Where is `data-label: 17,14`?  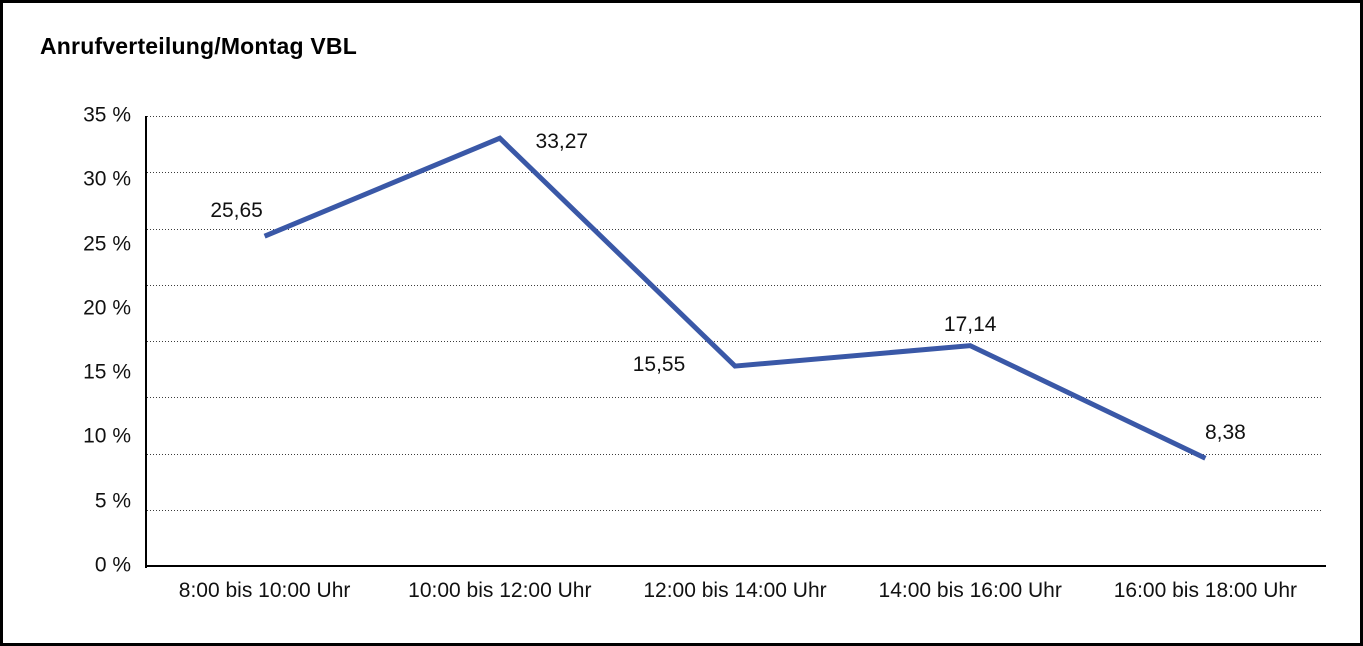 data-label: 17,14 is located at coordinates (970, 324).